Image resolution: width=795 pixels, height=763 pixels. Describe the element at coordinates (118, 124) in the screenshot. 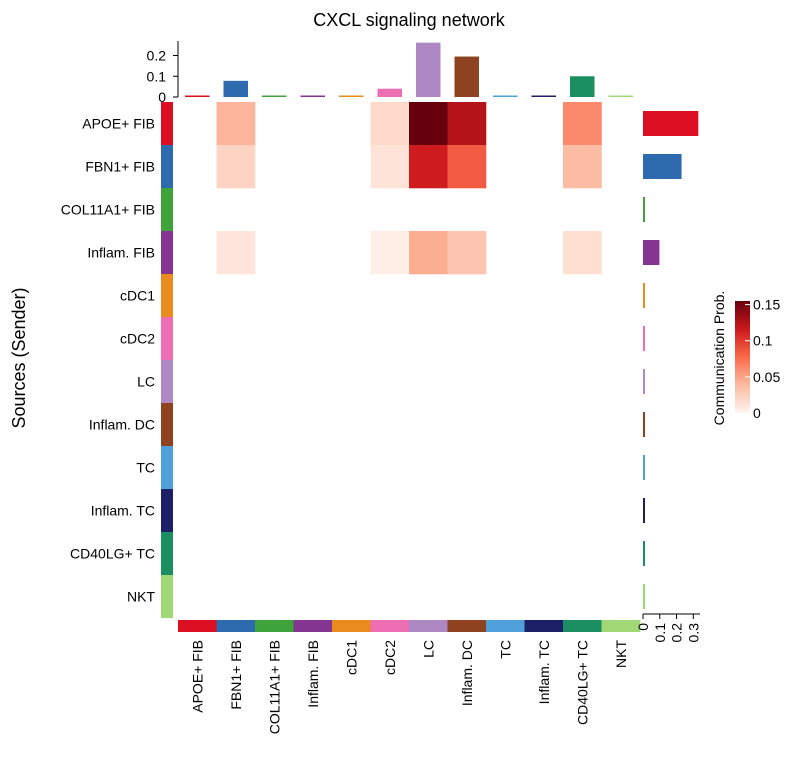

I see `row-label-apoe-fib: APOE+ FIB` at that location.